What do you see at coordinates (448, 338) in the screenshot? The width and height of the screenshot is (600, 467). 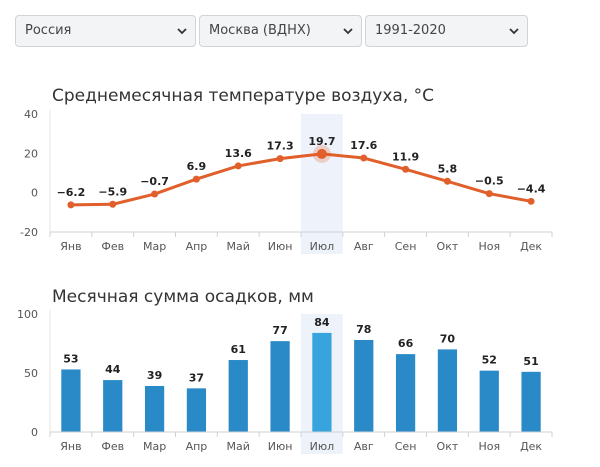 I see `data-label: 70` at bounding box center [448, 338].